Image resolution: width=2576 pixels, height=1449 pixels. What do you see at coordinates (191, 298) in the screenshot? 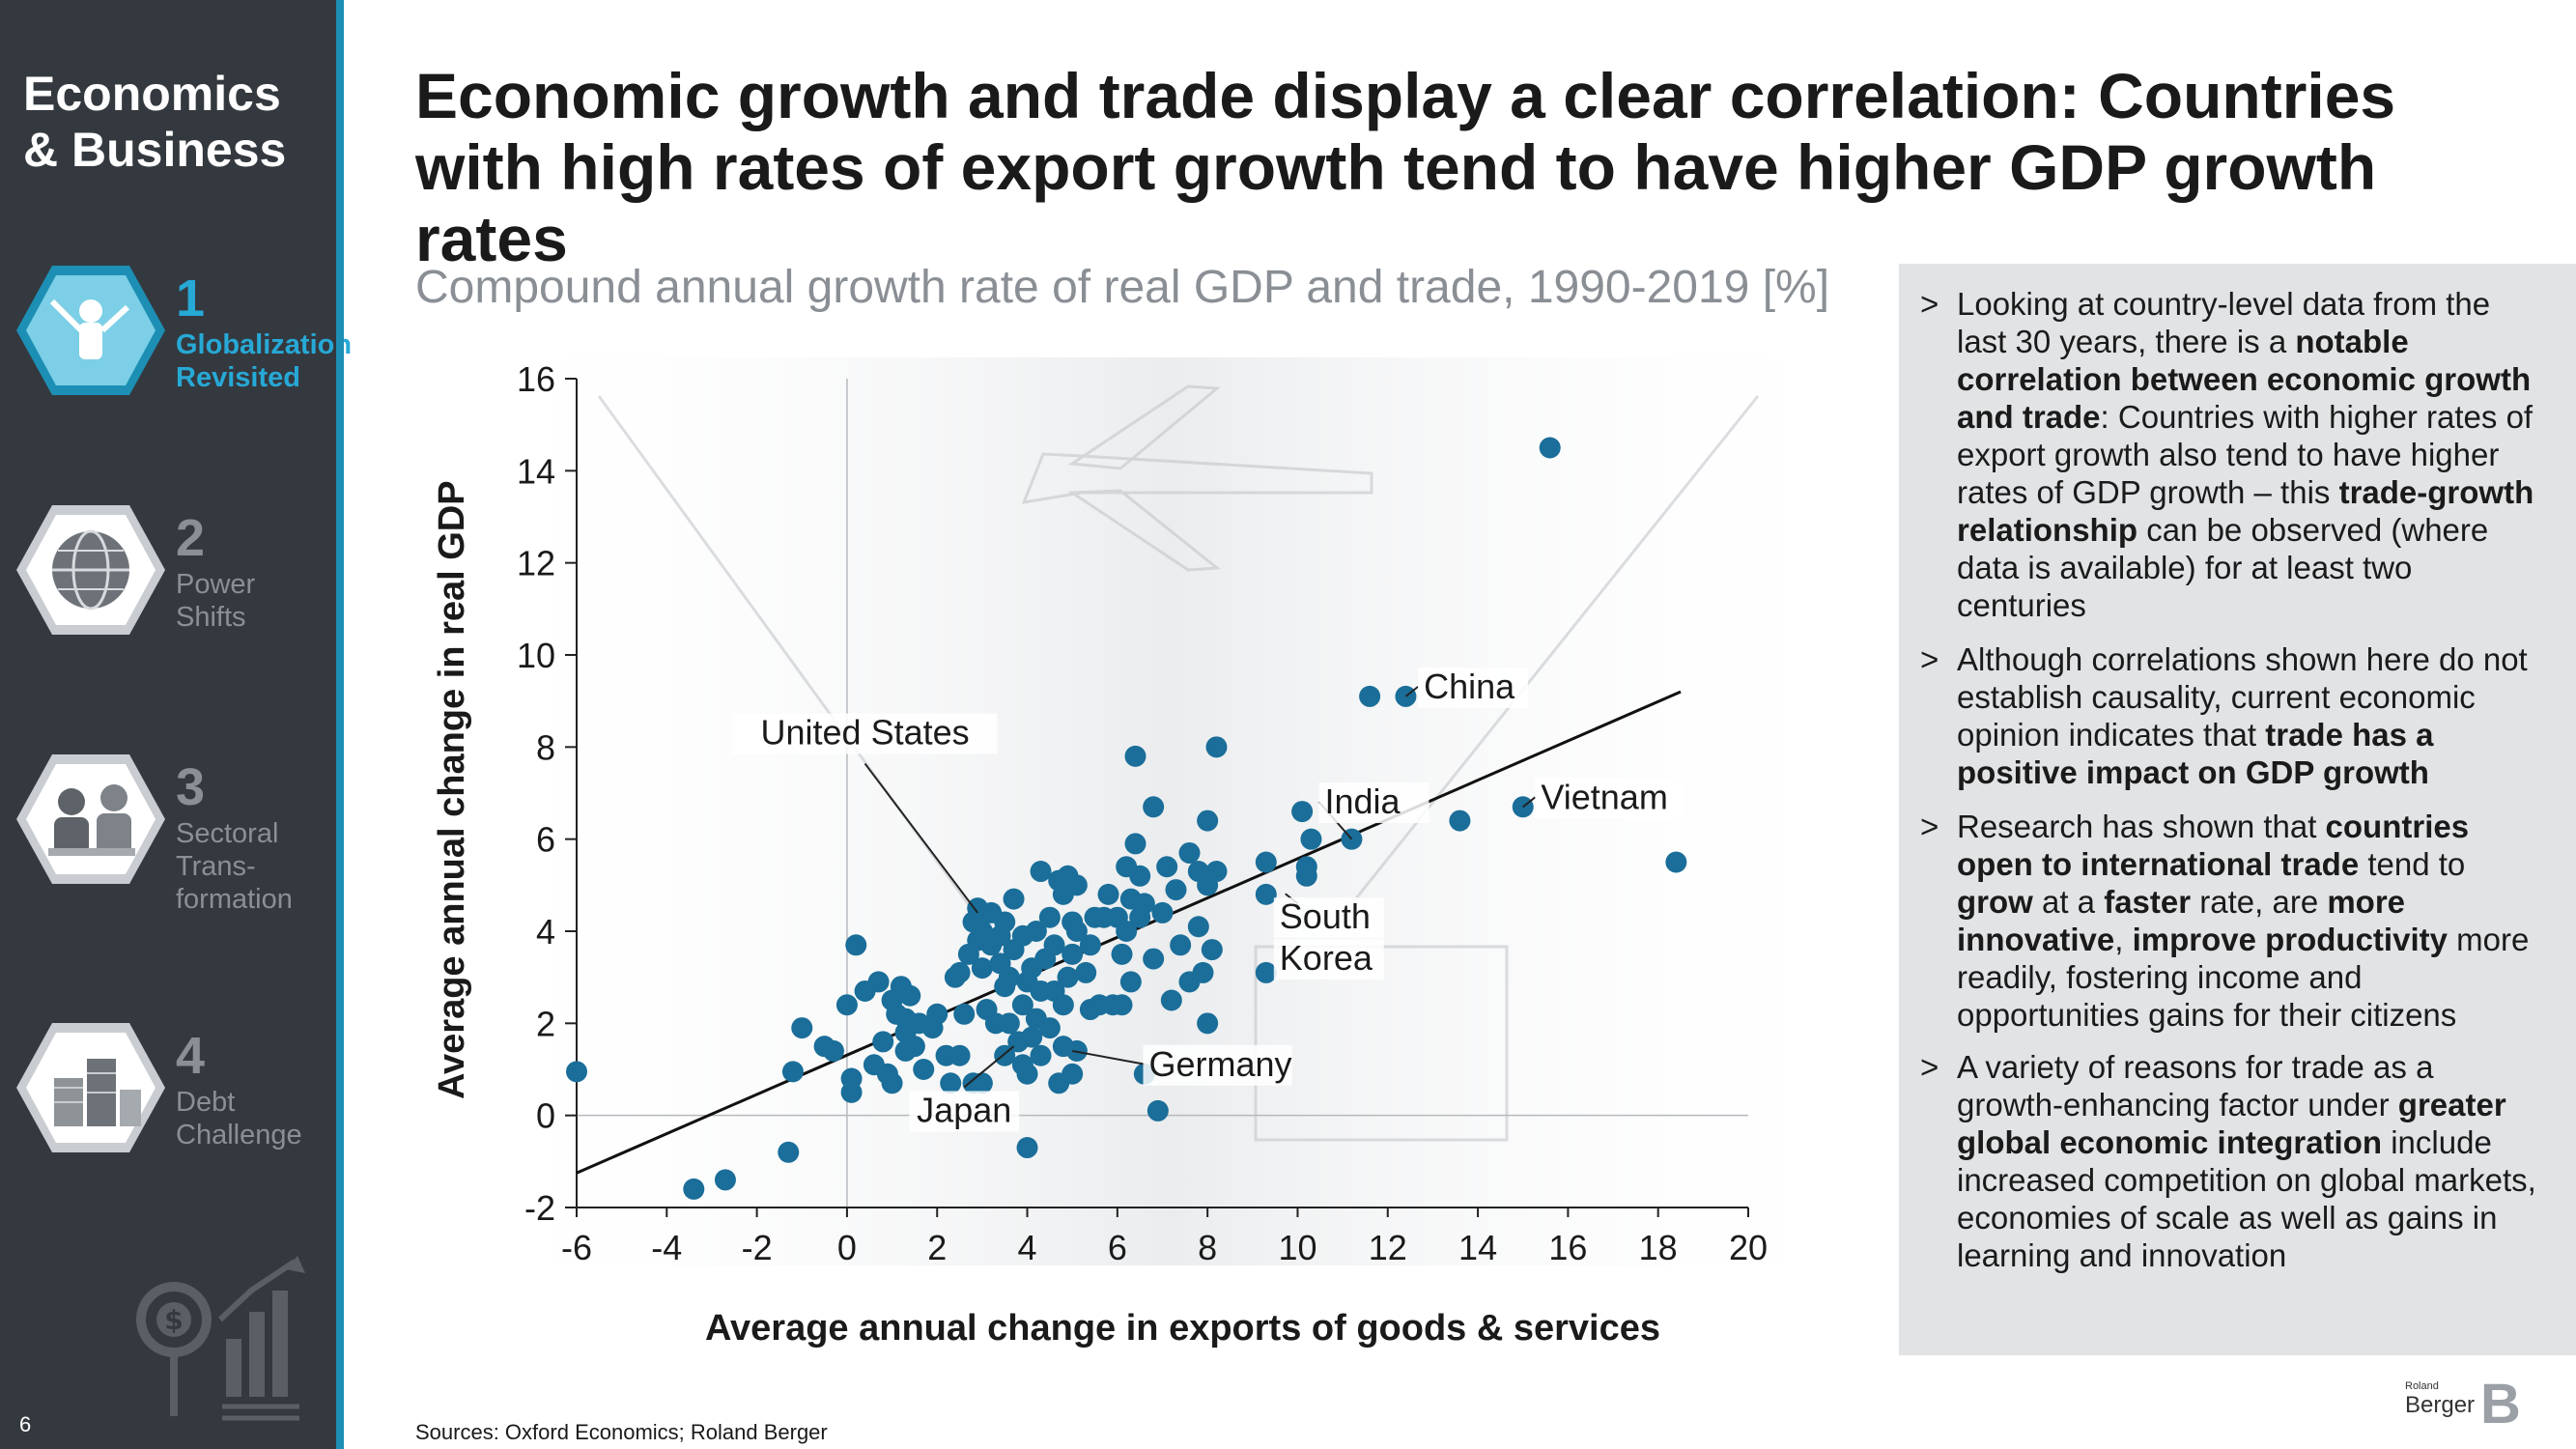
I see `chapter-number: 1` at bounding box center [191, 298].